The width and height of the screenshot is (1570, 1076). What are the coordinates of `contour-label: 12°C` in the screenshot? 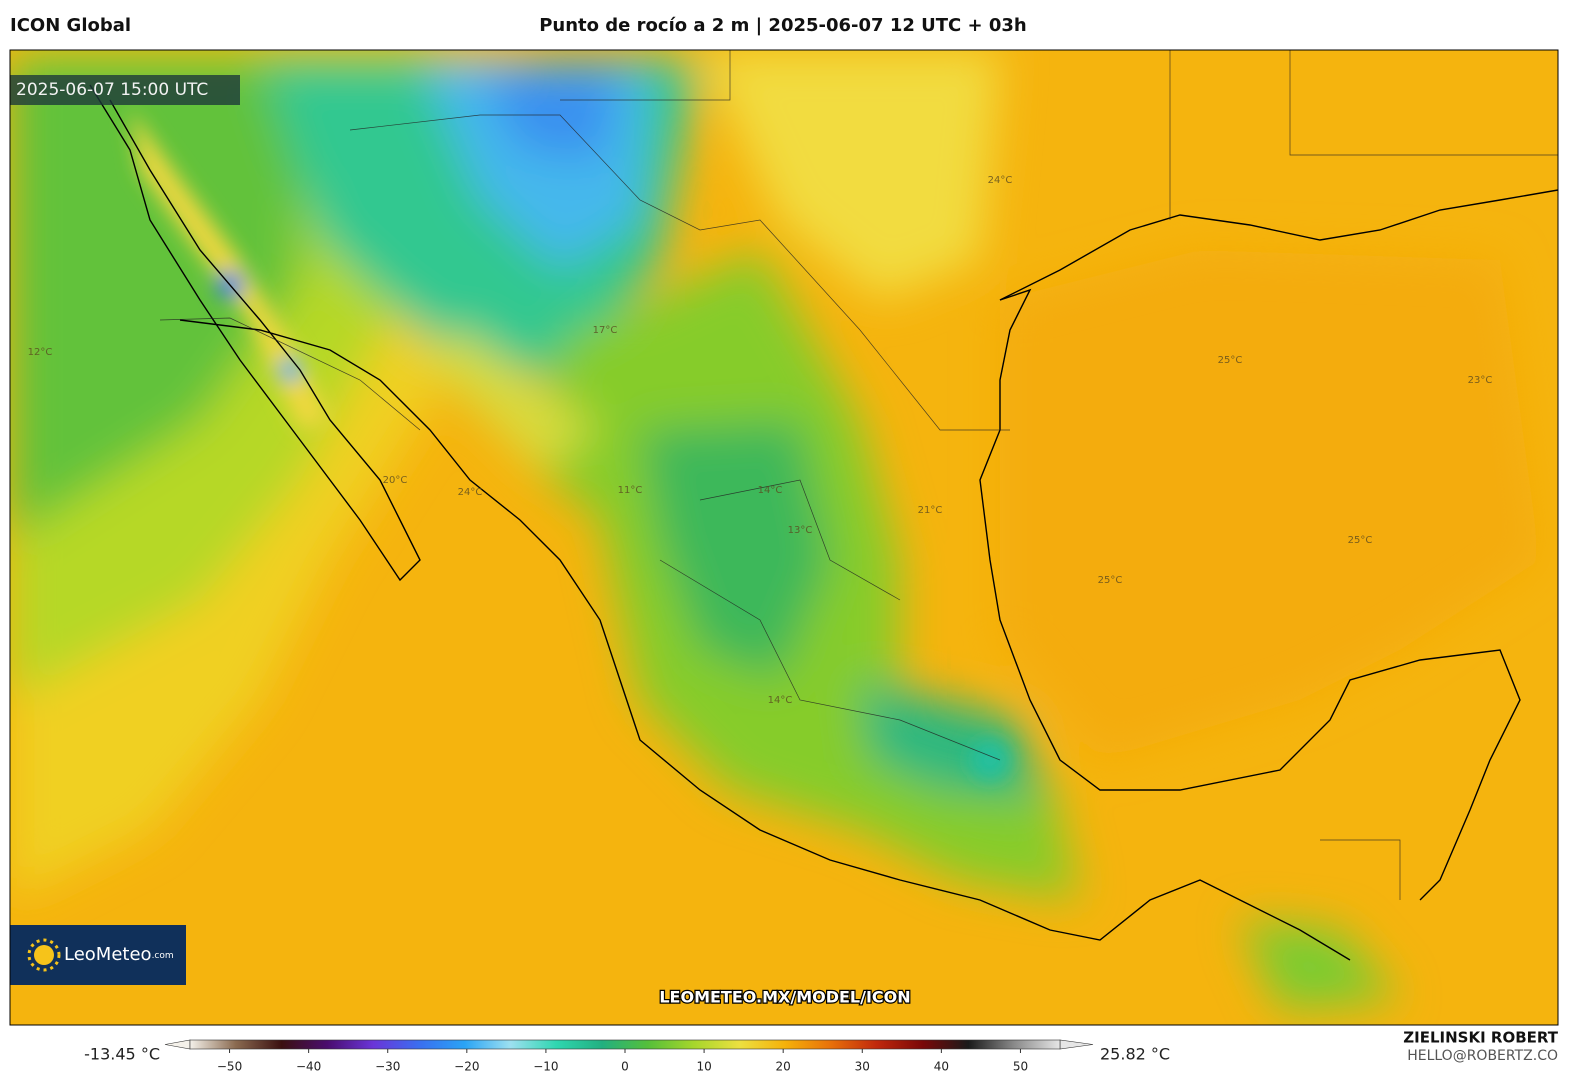 It's located at (40, 352).